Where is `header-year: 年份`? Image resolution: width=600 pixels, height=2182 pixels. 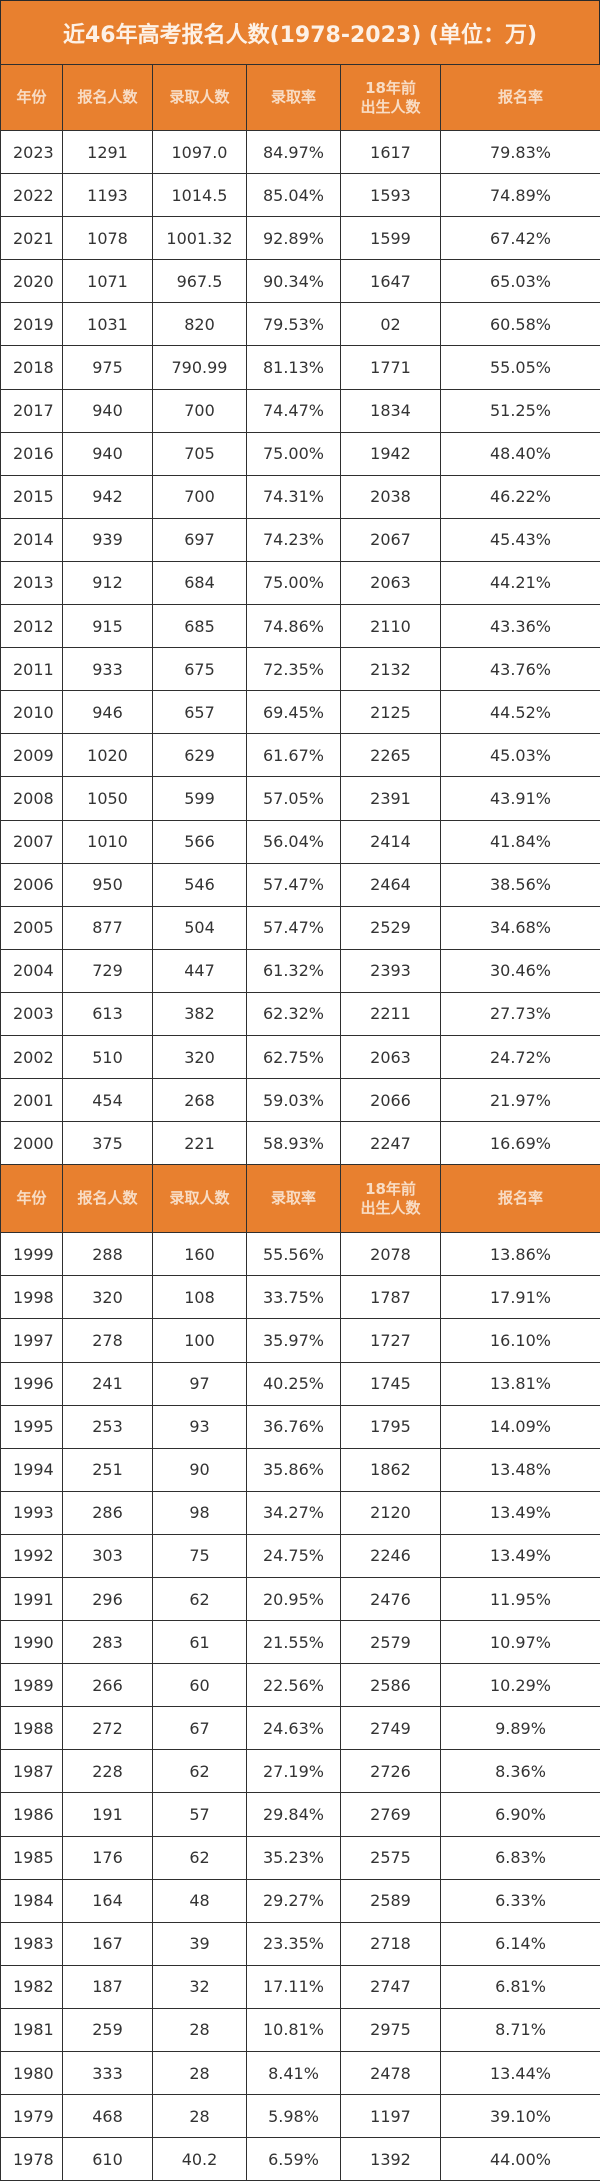 header-year: 年份 is located at coordinates (31, 1199).